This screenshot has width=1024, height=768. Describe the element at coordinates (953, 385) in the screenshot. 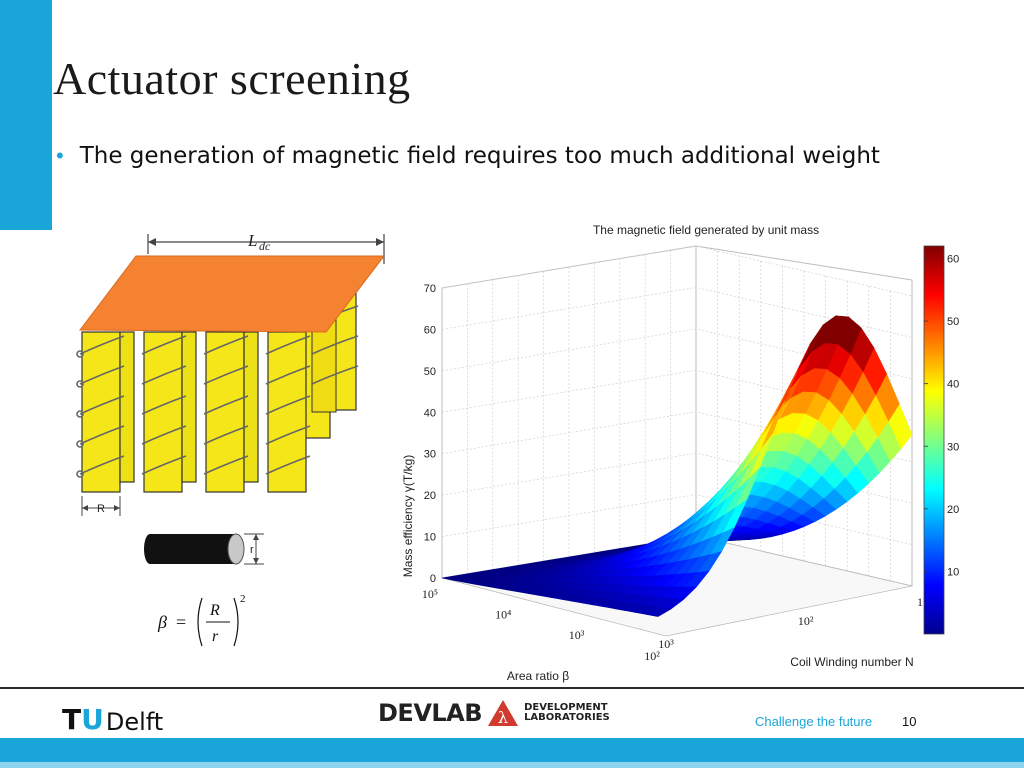

I see `colorbar-tick-label: 40` at that location.